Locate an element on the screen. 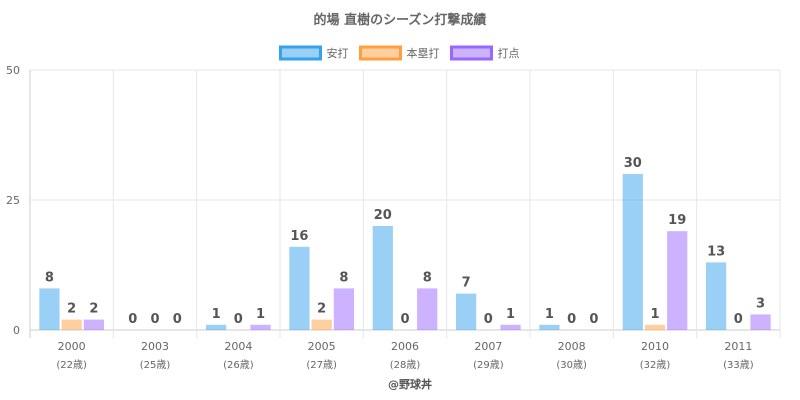  y-tick-label: 50 is located at coordinates (13, 70).